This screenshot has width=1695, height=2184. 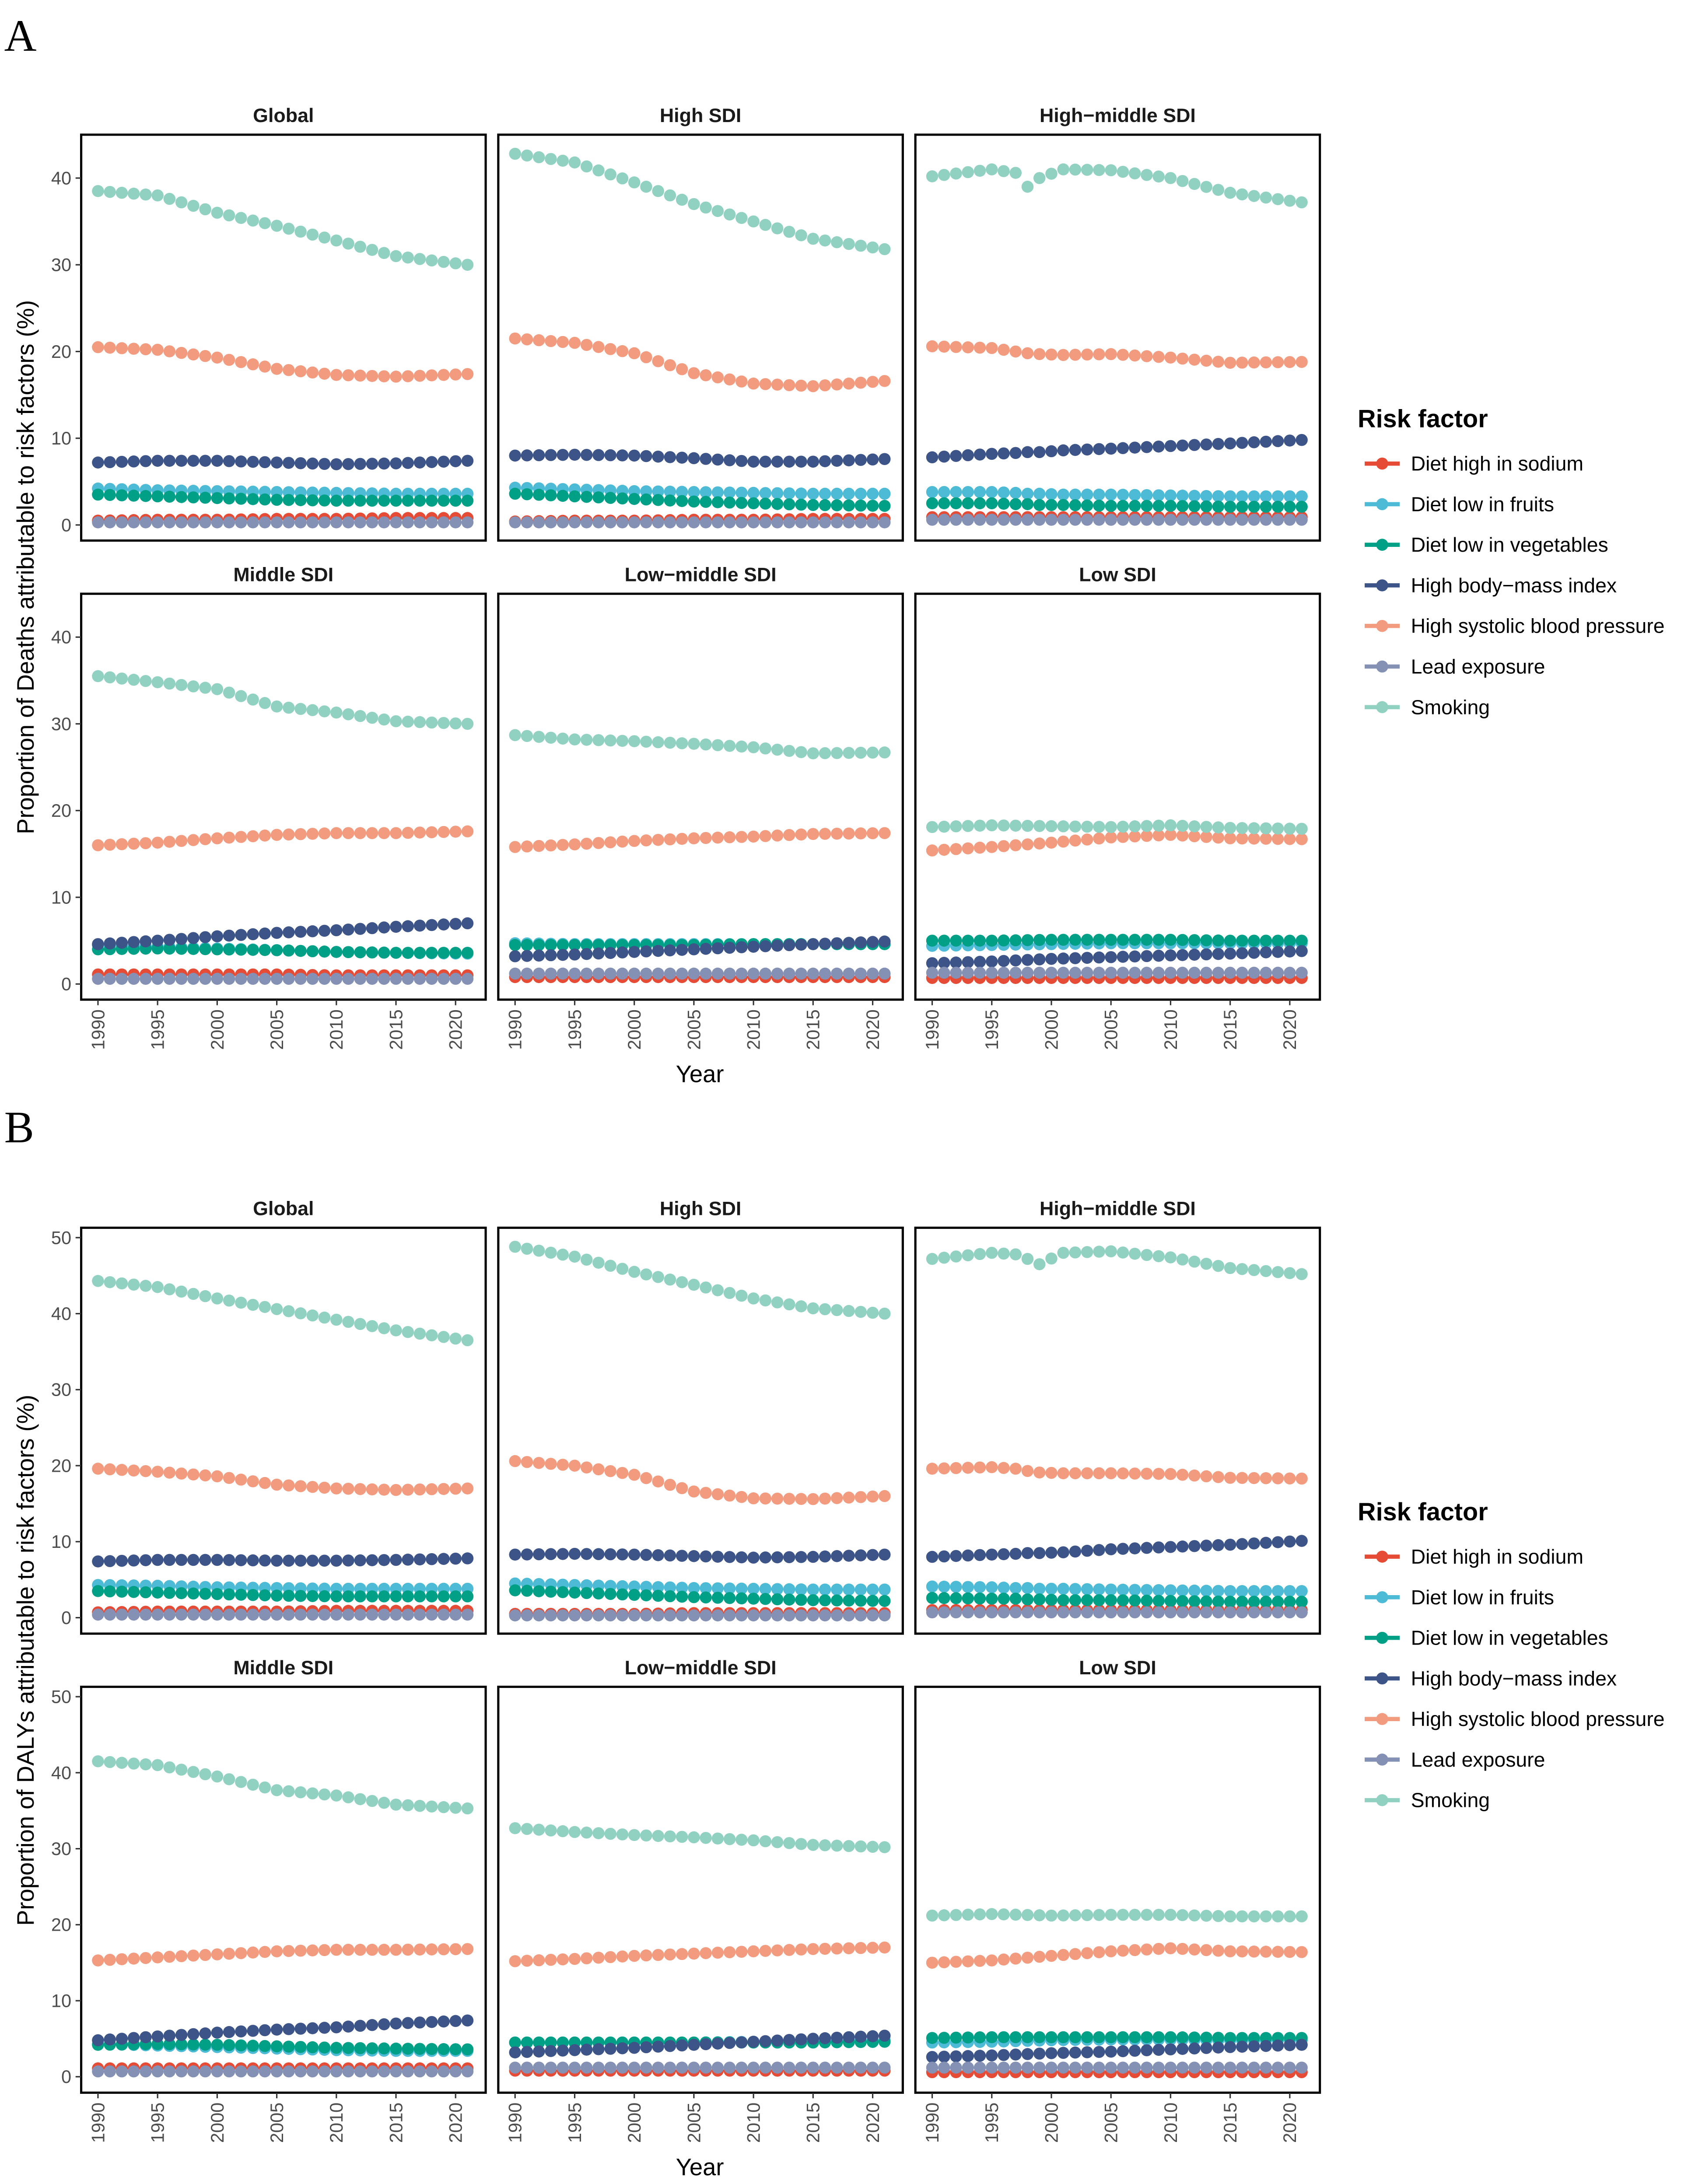 What do you see at coordinates (1118, 1209) in the screenshot?
I see `panel-title: High−middle SDI` at bounding box center [1118, 1209].